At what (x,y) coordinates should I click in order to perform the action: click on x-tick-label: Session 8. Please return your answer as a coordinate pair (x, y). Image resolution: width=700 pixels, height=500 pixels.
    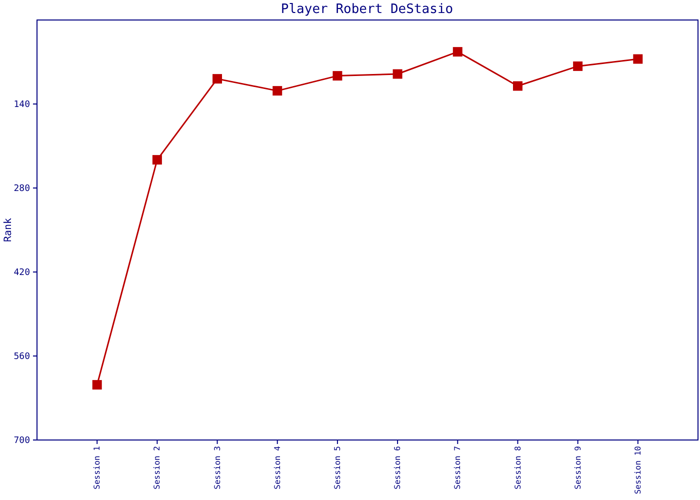
    Looking at the image, I should click on (517, 468).